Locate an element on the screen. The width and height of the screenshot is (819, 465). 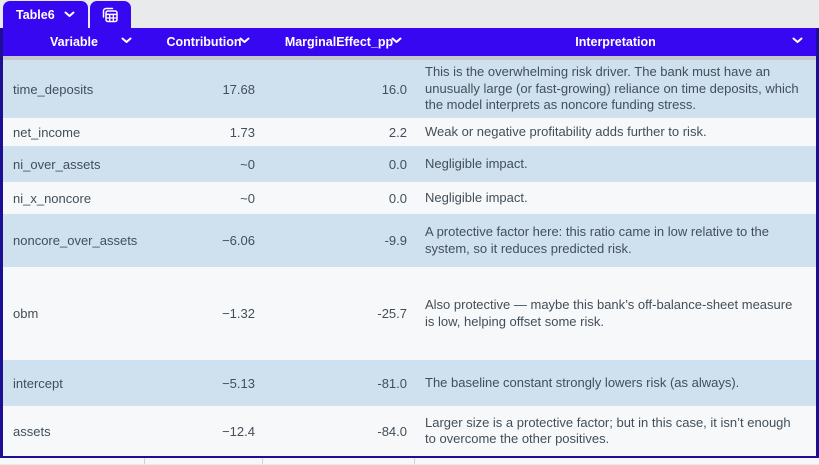
cell-variable: ni_x_noncore is located at coordinates (74, 198).